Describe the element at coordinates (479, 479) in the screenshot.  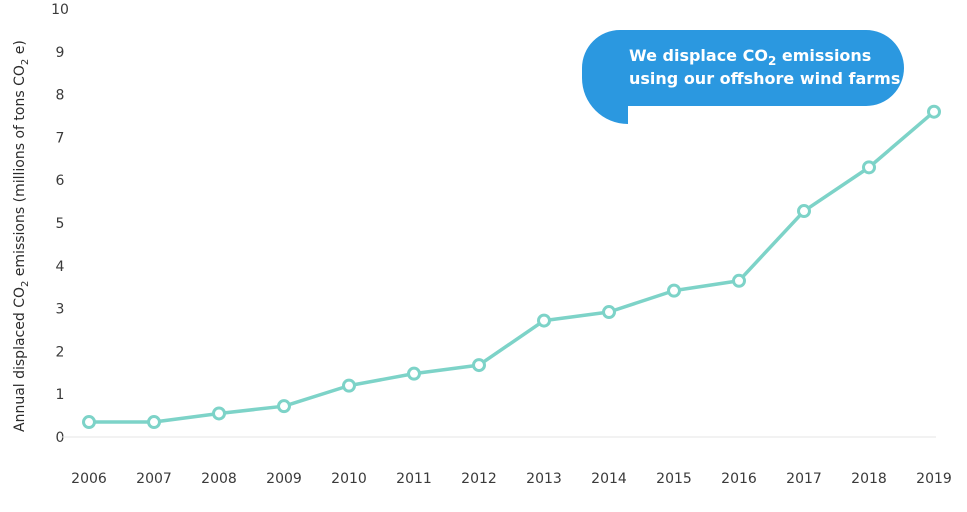
I see `x-tick-label: 2012` at that location.